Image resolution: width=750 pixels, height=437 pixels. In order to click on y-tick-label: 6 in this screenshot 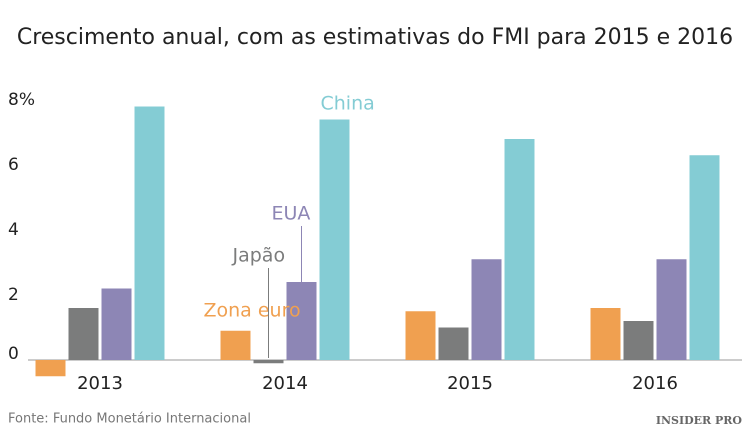, I will do `click(13, 165)`.